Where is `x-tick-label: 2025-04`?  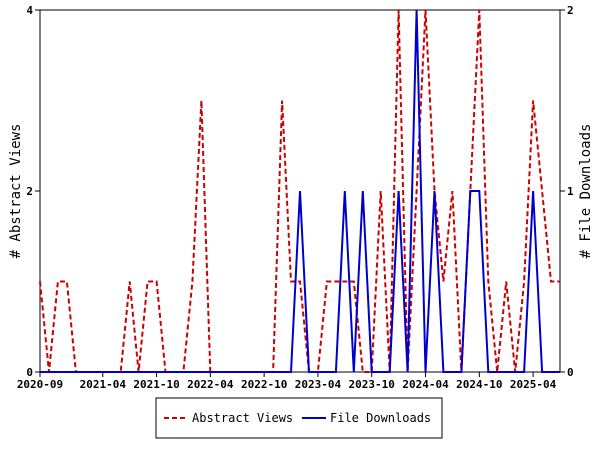
x-tick-label: 2025-04 is located at coordinates (533, 384).